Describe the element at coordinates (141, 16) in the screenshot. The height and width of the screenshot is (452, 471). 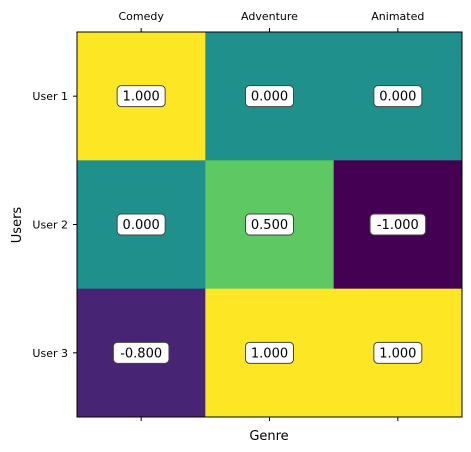
I see `x-tick-label: Comedy` at that location.